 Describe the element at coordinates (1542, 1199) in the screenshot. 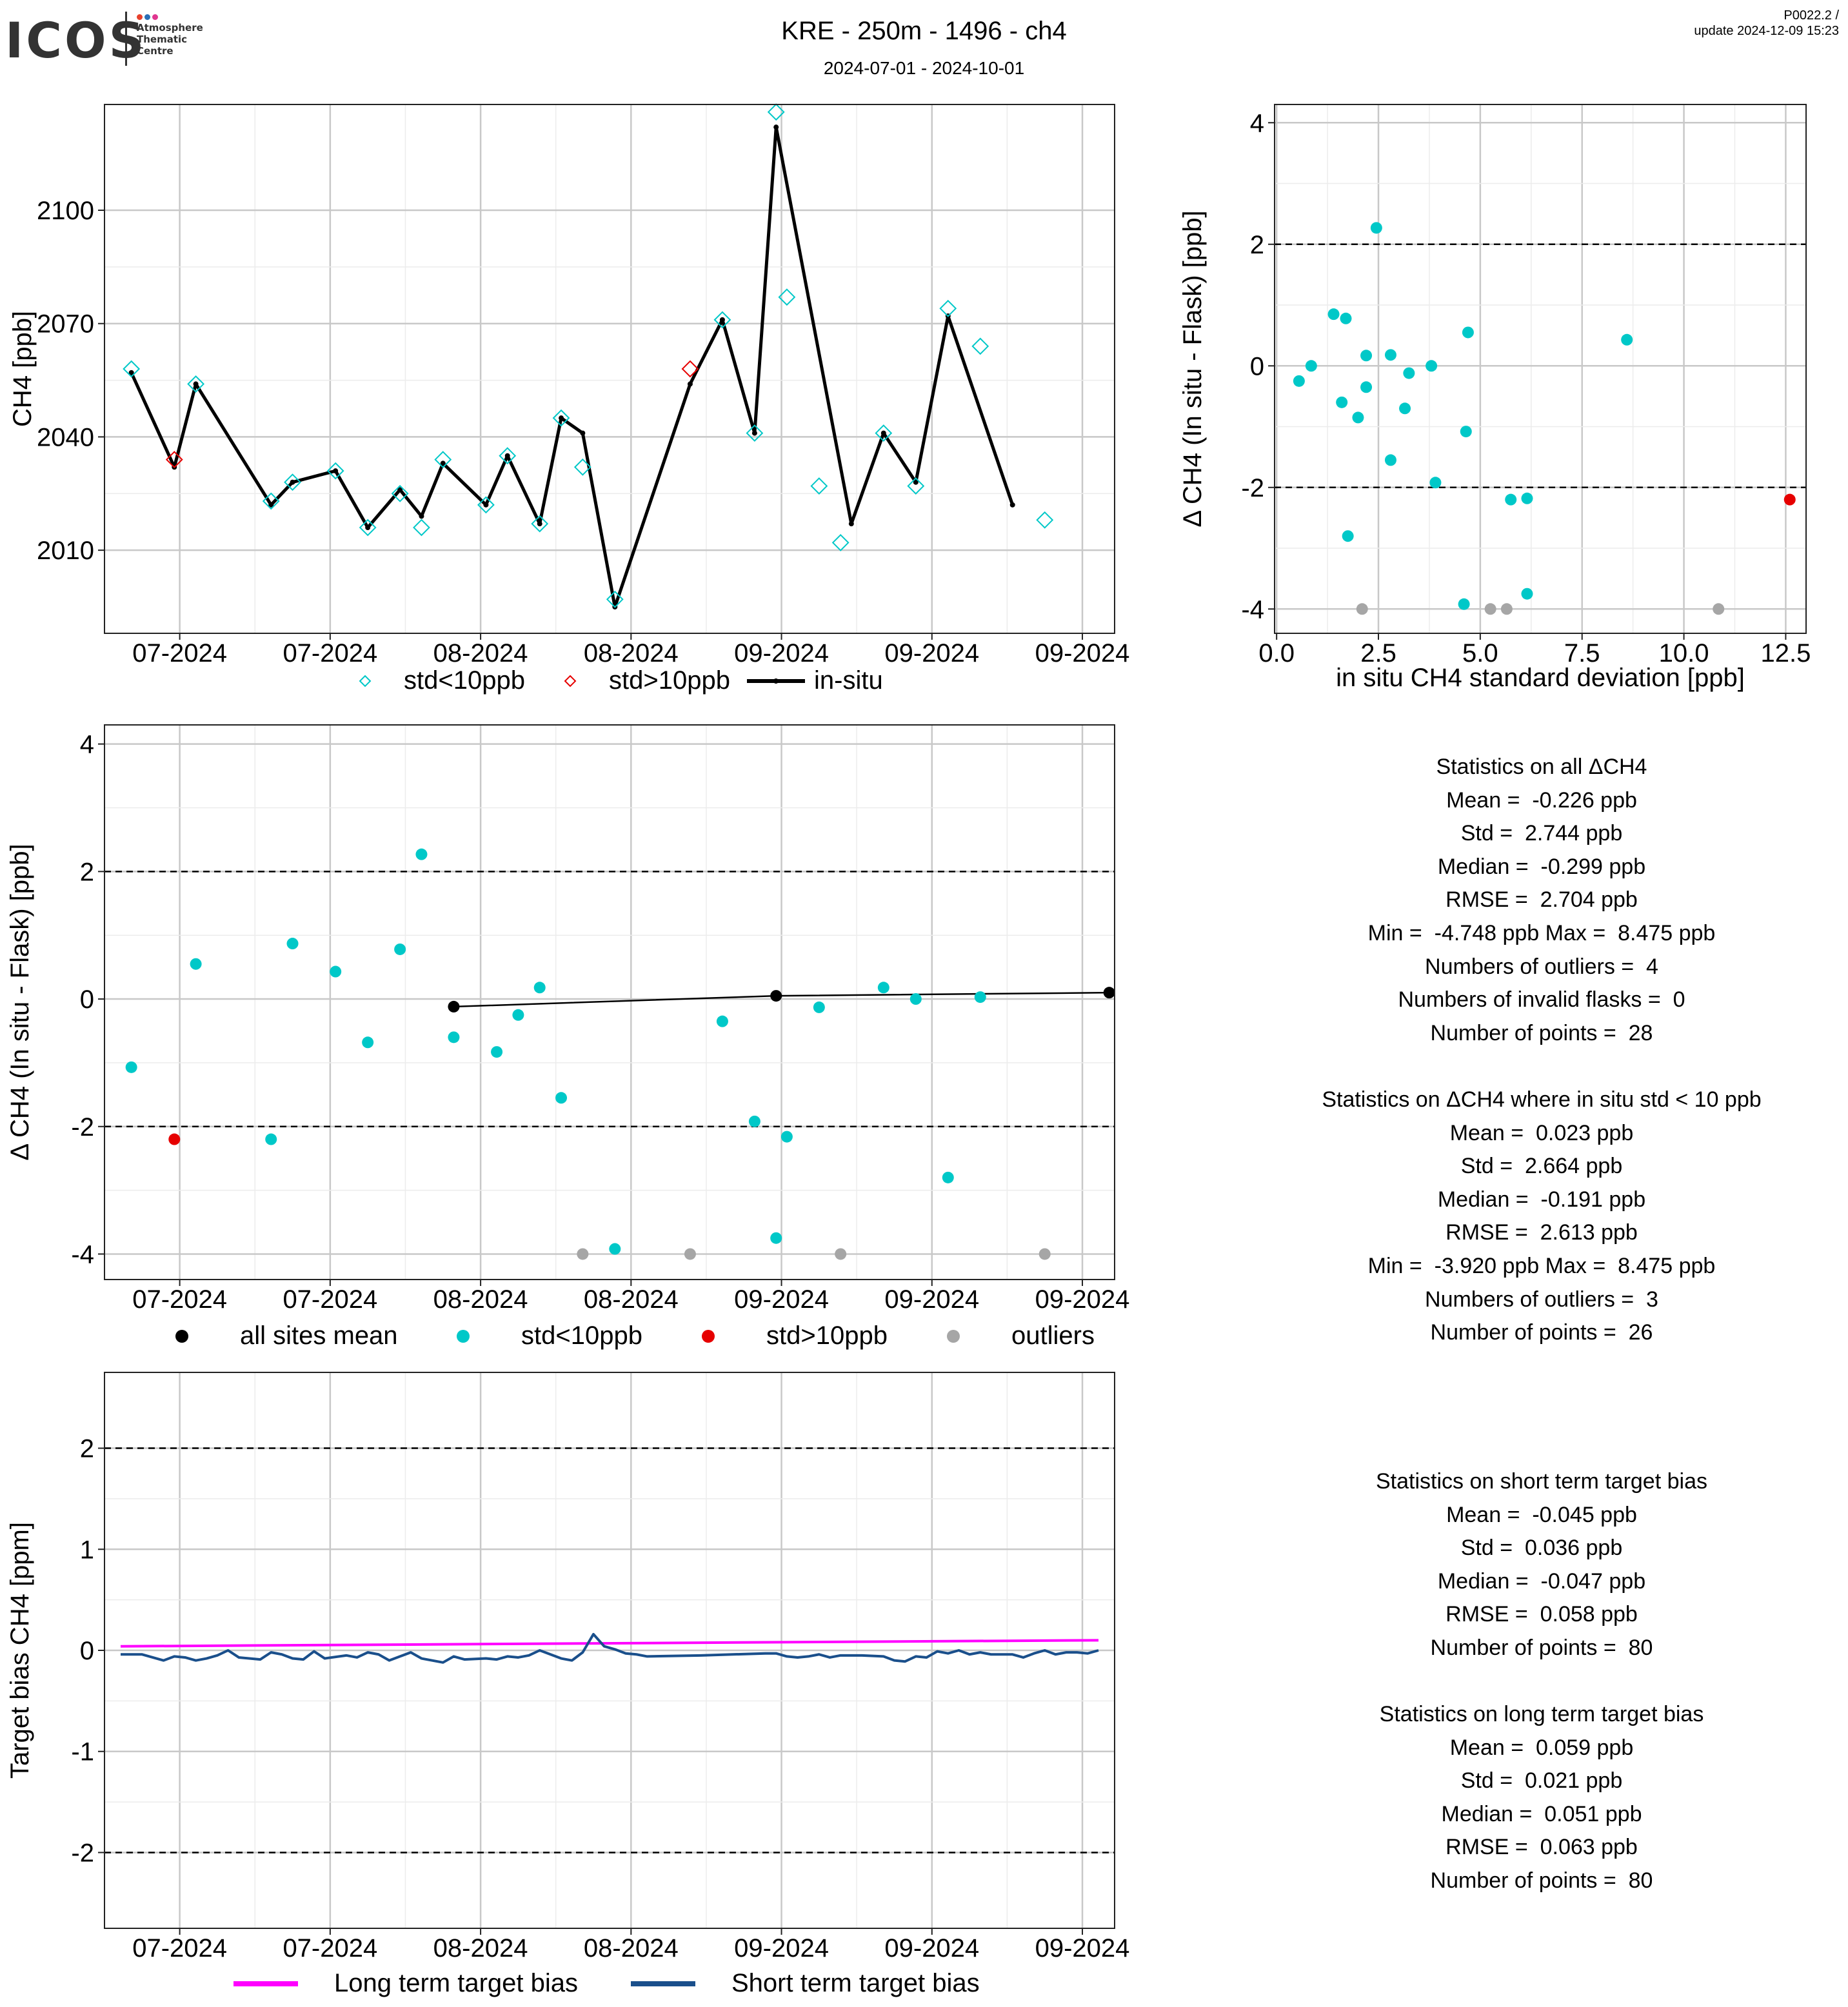

I see `stats-line: Median = -0.191 ppb` at that location.